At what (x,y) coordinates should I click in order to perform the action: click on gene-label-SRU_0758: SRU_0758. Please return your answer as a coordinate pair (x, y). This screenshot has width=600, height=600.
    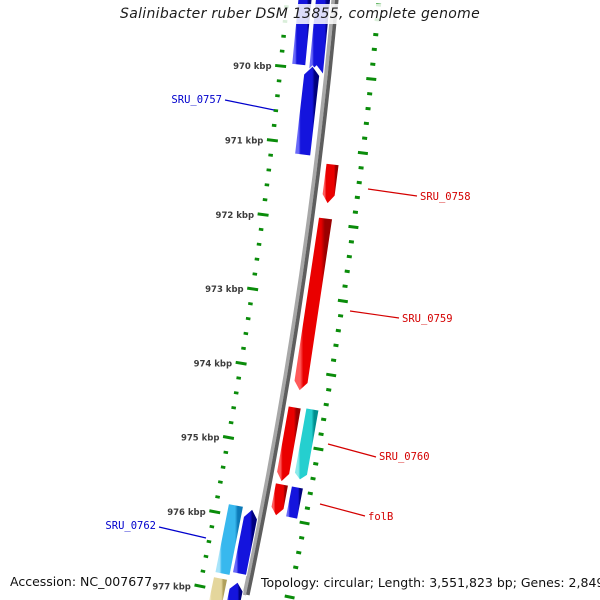
    Looking at the image, I should click on (445, 197).